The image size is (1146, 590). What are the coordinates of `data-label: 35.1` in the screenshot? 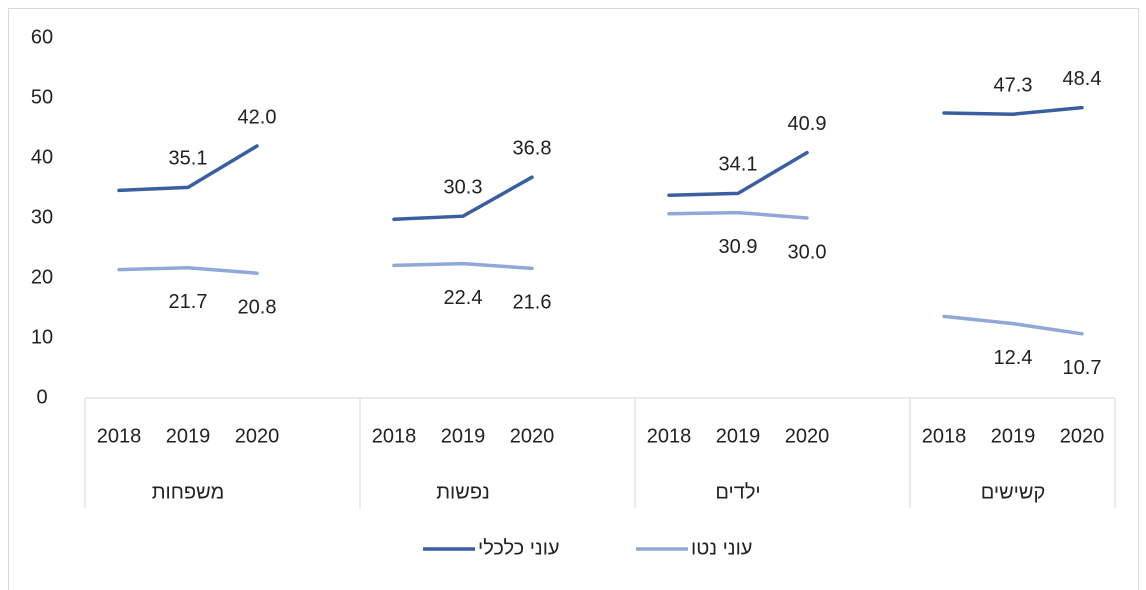 It's located at (188, 159).